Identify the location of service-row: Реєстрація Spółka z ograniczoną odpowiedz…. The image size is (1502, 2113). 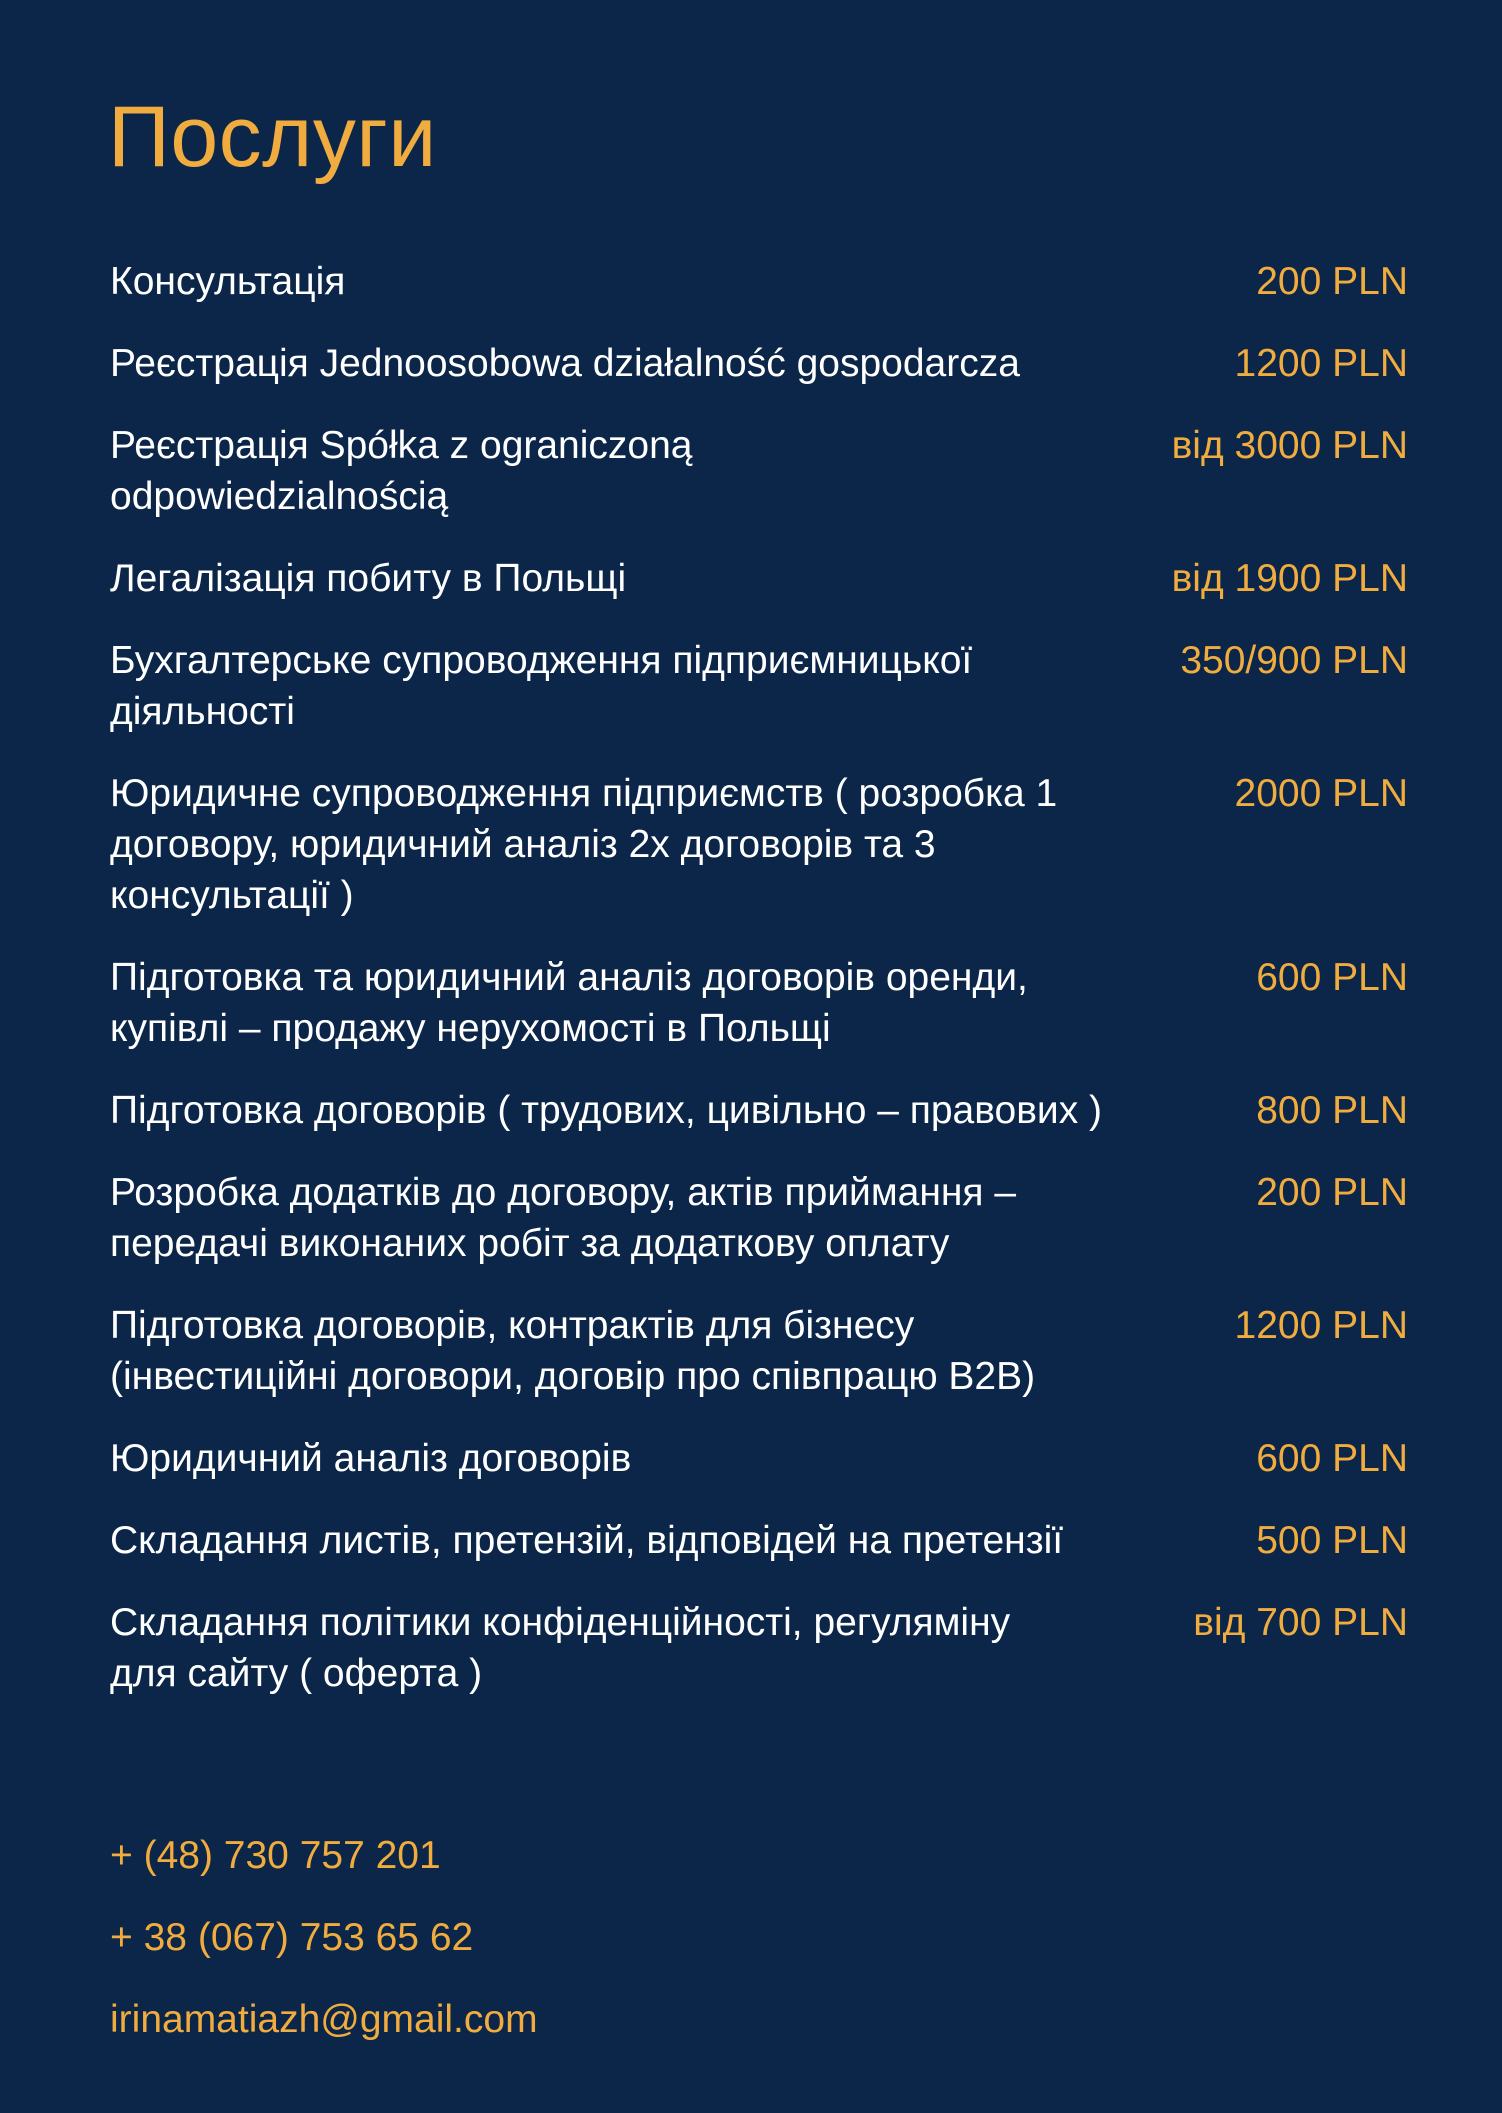
(759, 471).